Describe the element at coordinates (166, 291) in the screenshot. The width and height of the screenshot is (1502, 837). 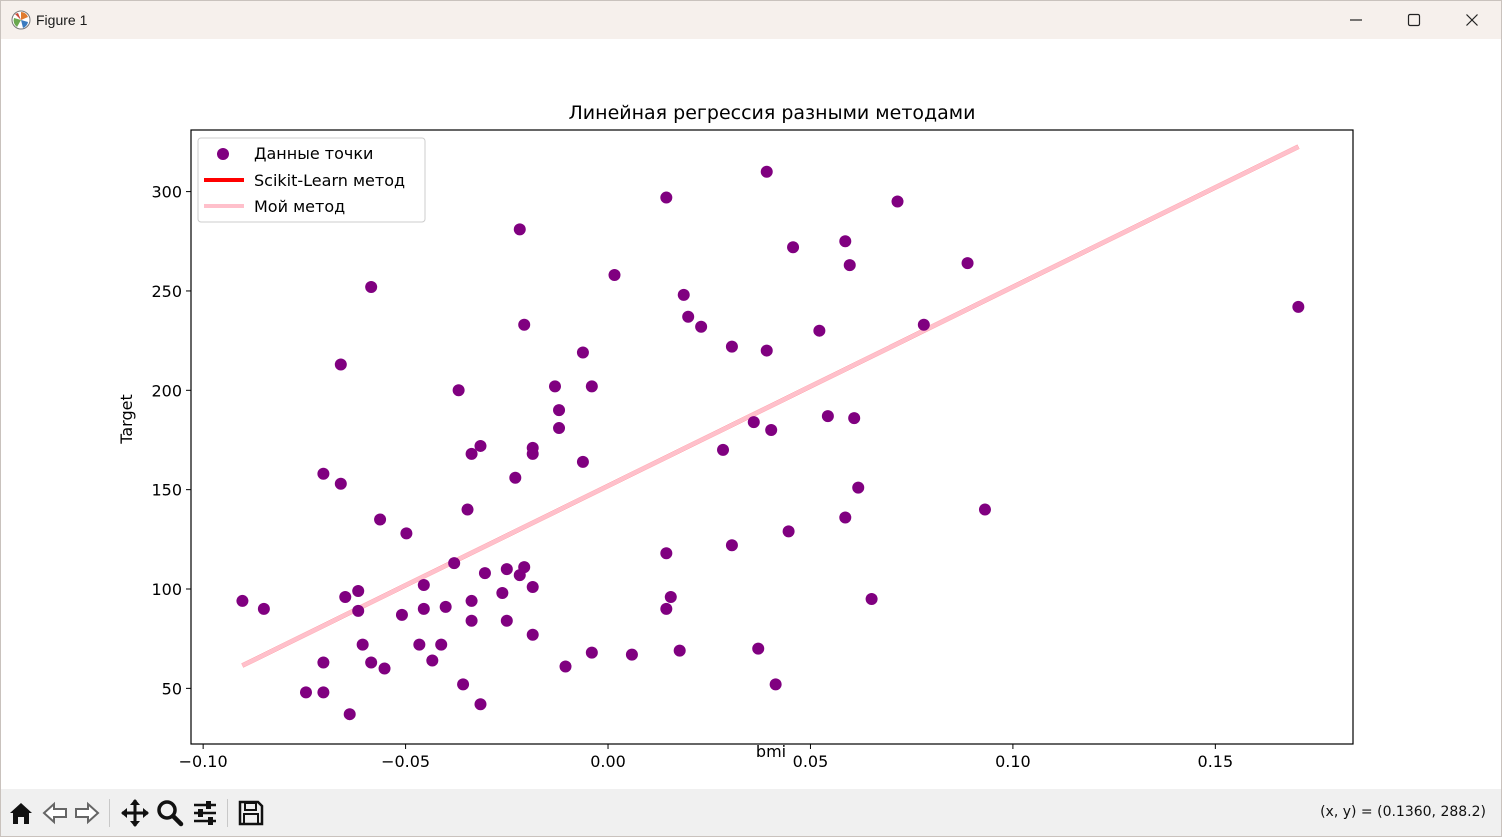
I see `y-tick-label: 250` at that location.